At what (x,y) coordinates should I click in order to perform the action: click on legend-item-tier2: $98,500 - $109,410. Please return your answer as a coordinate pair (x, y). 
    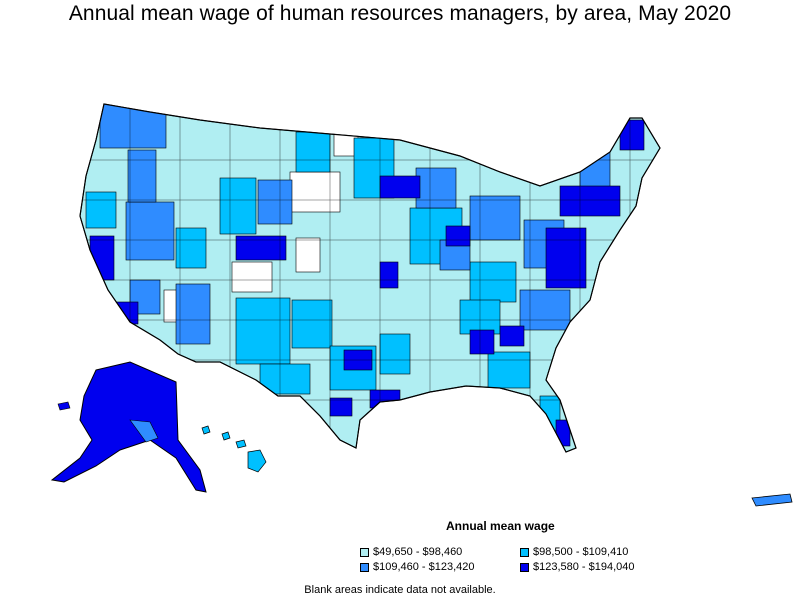
    Looking at the image, I should click on (574, 552).